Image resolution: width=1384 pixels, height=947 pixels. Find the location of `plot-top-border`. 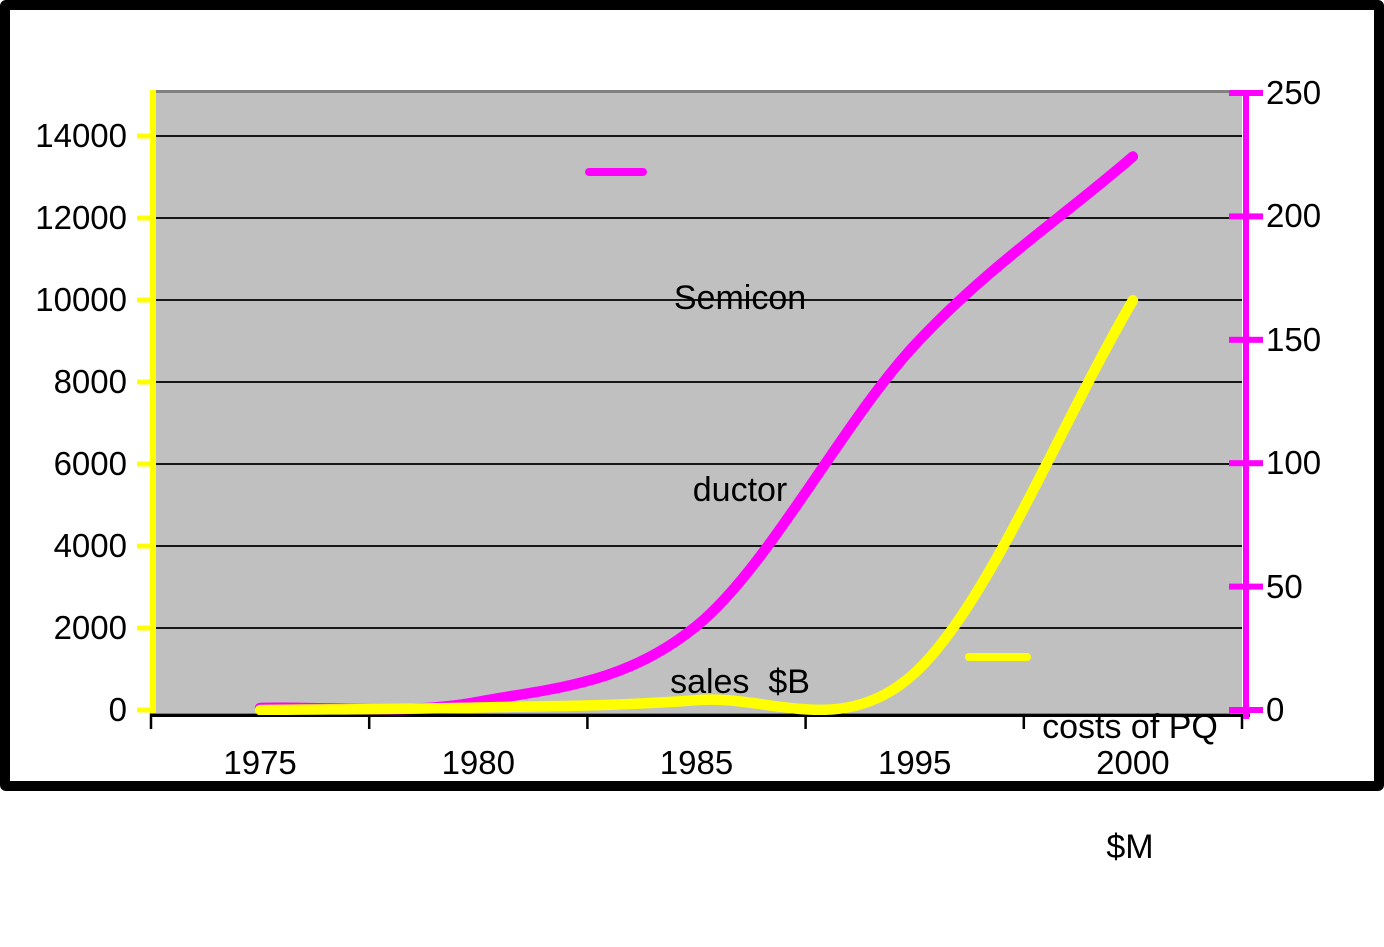

plot-top-border is located at coordinates (696, 91).